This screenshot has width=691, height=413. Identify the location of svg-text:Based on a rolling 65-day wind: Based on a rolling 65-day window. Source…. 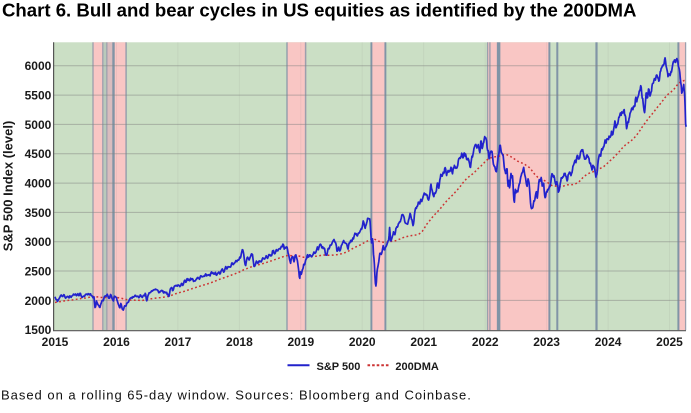
(236, 395).